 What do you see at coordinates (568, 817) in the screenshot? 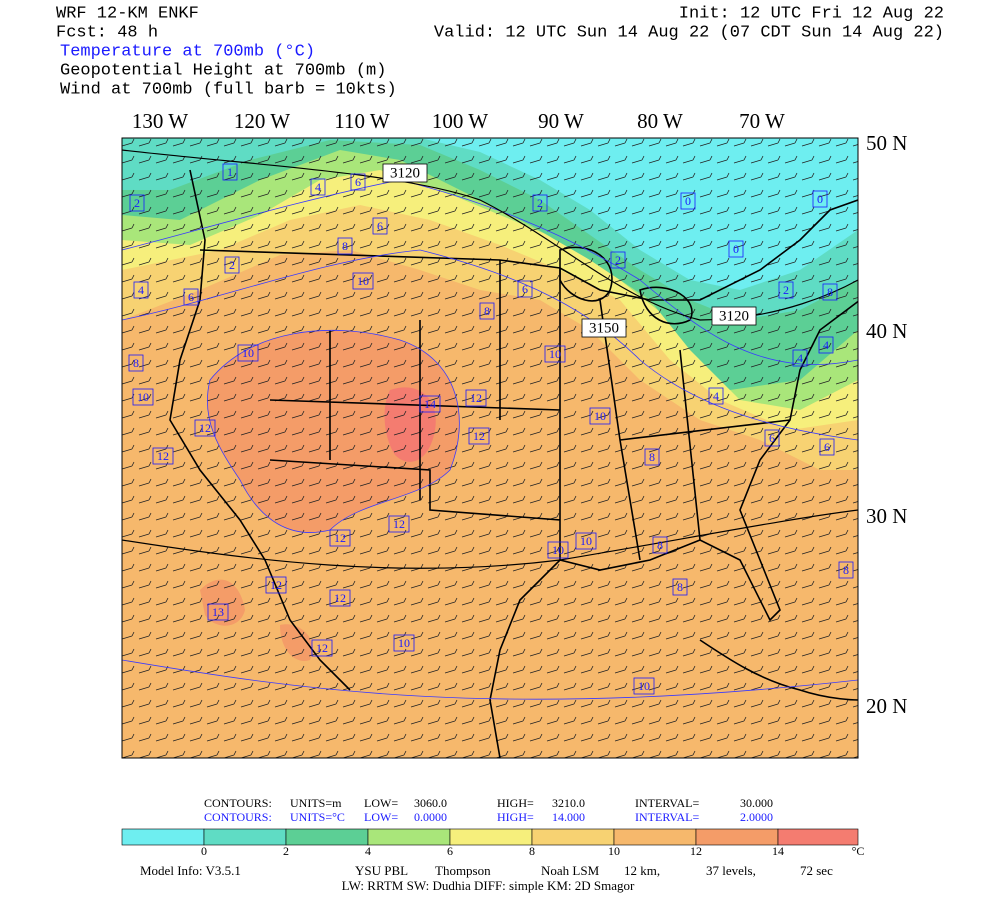
I see `contour-info: 14.000` at bounding box center [568, 817].